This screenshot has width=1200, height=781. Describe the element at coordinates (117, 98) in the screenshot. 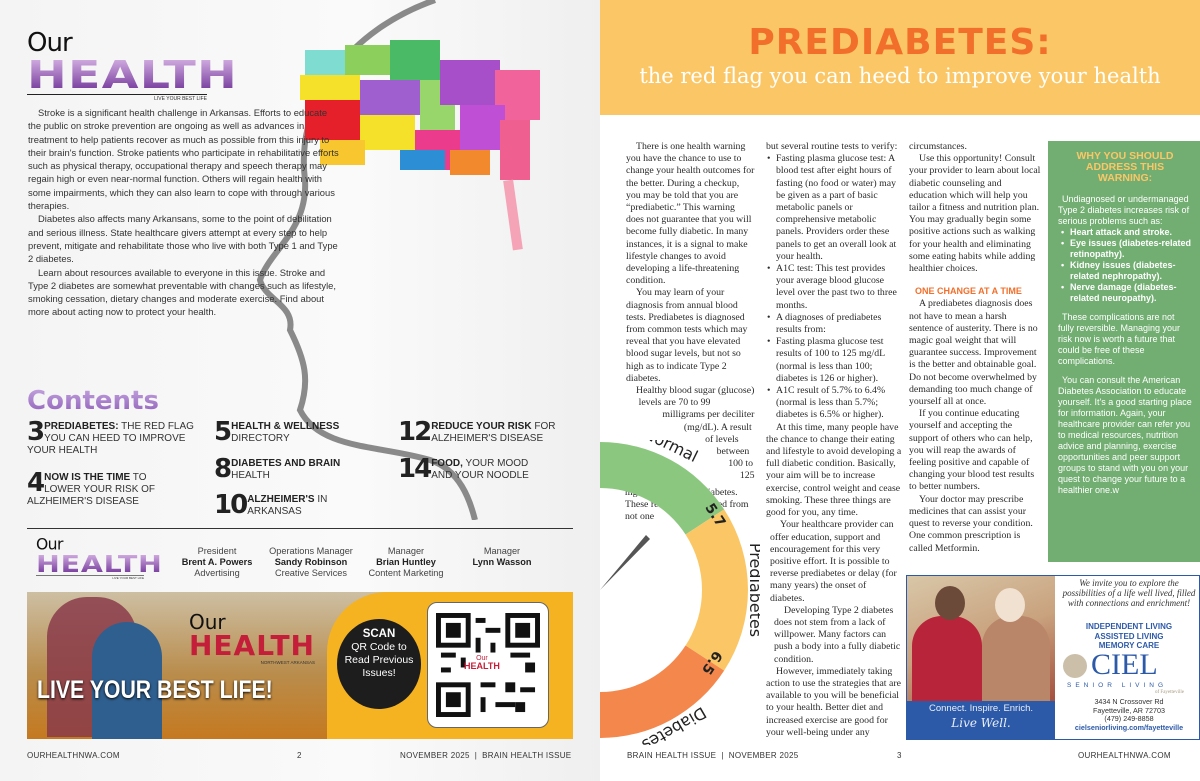

I see `logo-tagline: LIVE YOUR BEST LIFE` at that location.